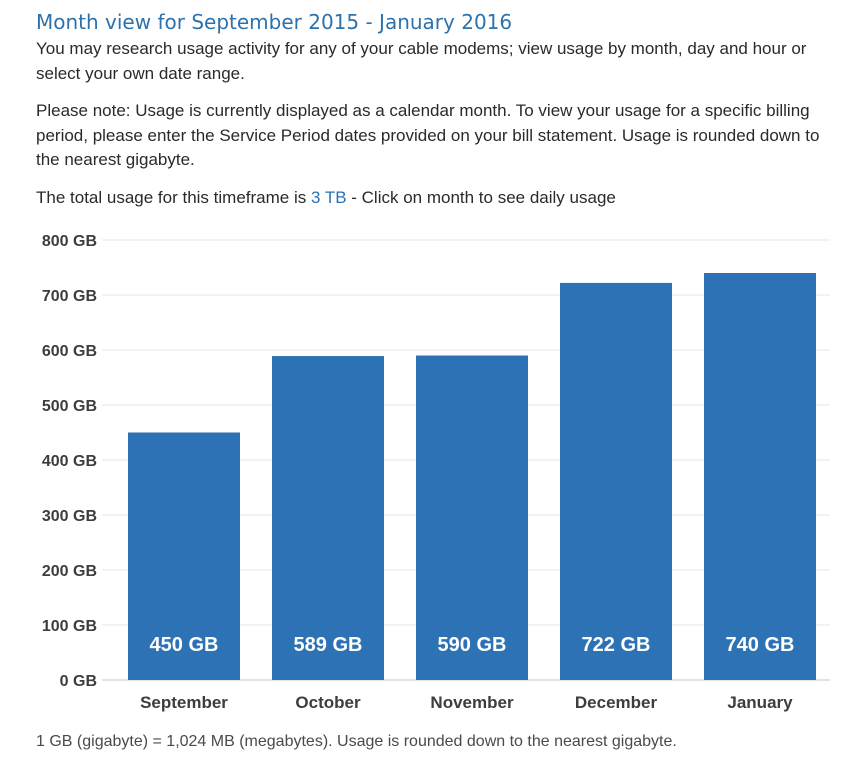 The width and height of the screenshot is (843, 768). Describe the element at coordinates (69, 296) in the screenshot. I see `y-tick-label: 700 GB` at that location.